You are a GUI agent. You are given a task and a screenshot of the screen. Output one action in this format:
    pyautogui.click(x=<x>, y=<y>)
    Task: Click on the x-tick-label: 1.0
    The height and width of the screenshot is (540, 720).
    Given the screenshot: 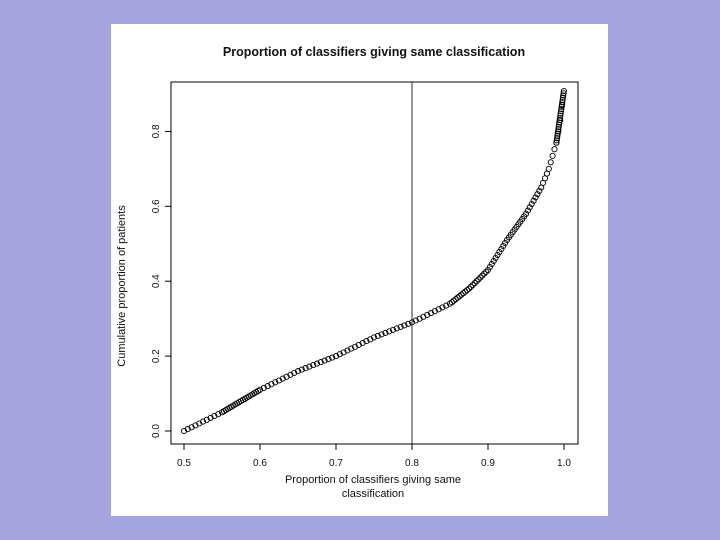 What is the action you would take?
    pyautogui.click(x=564, y=463)
    